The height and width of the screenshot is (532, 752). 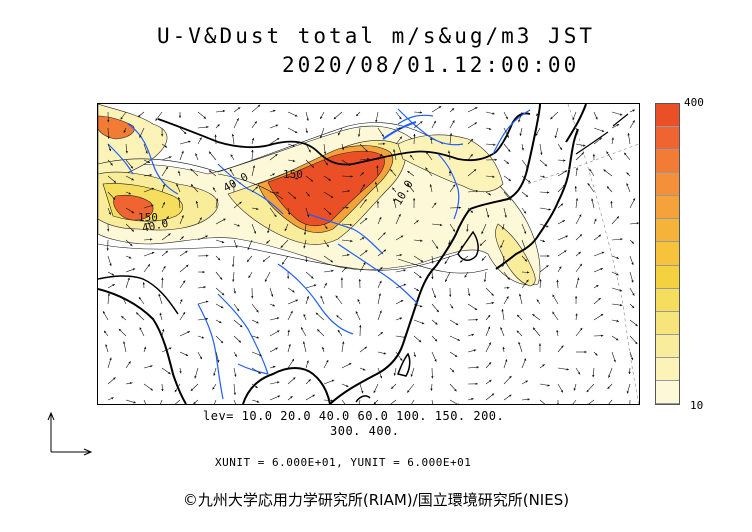 What do you see at coordinates (532, 222) in the screenshot?
I see `japan-coast` at bounding box center [532, 222].